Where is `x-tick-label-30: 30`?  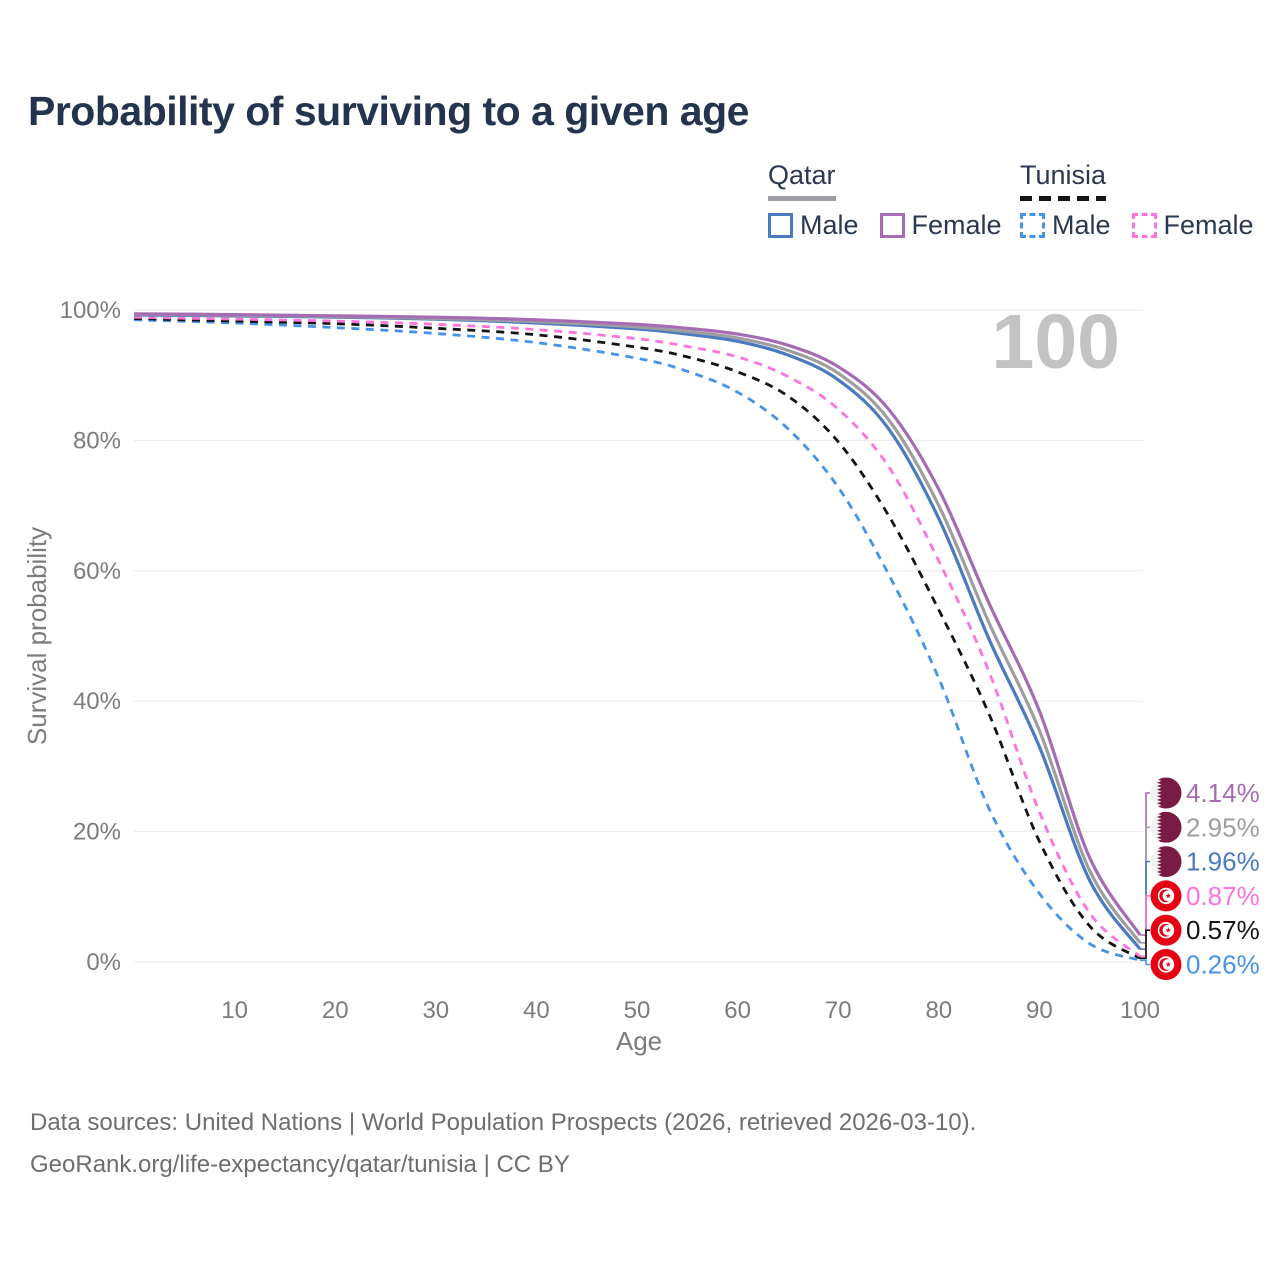 x-tick-label-30: 30 is located at coordinates (435, 1010).